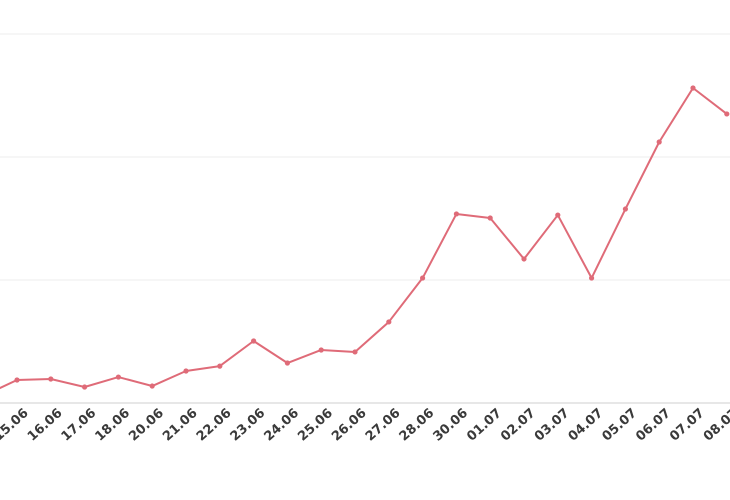  I want to click on x-tick-label: 01.07, so click(484, 425).